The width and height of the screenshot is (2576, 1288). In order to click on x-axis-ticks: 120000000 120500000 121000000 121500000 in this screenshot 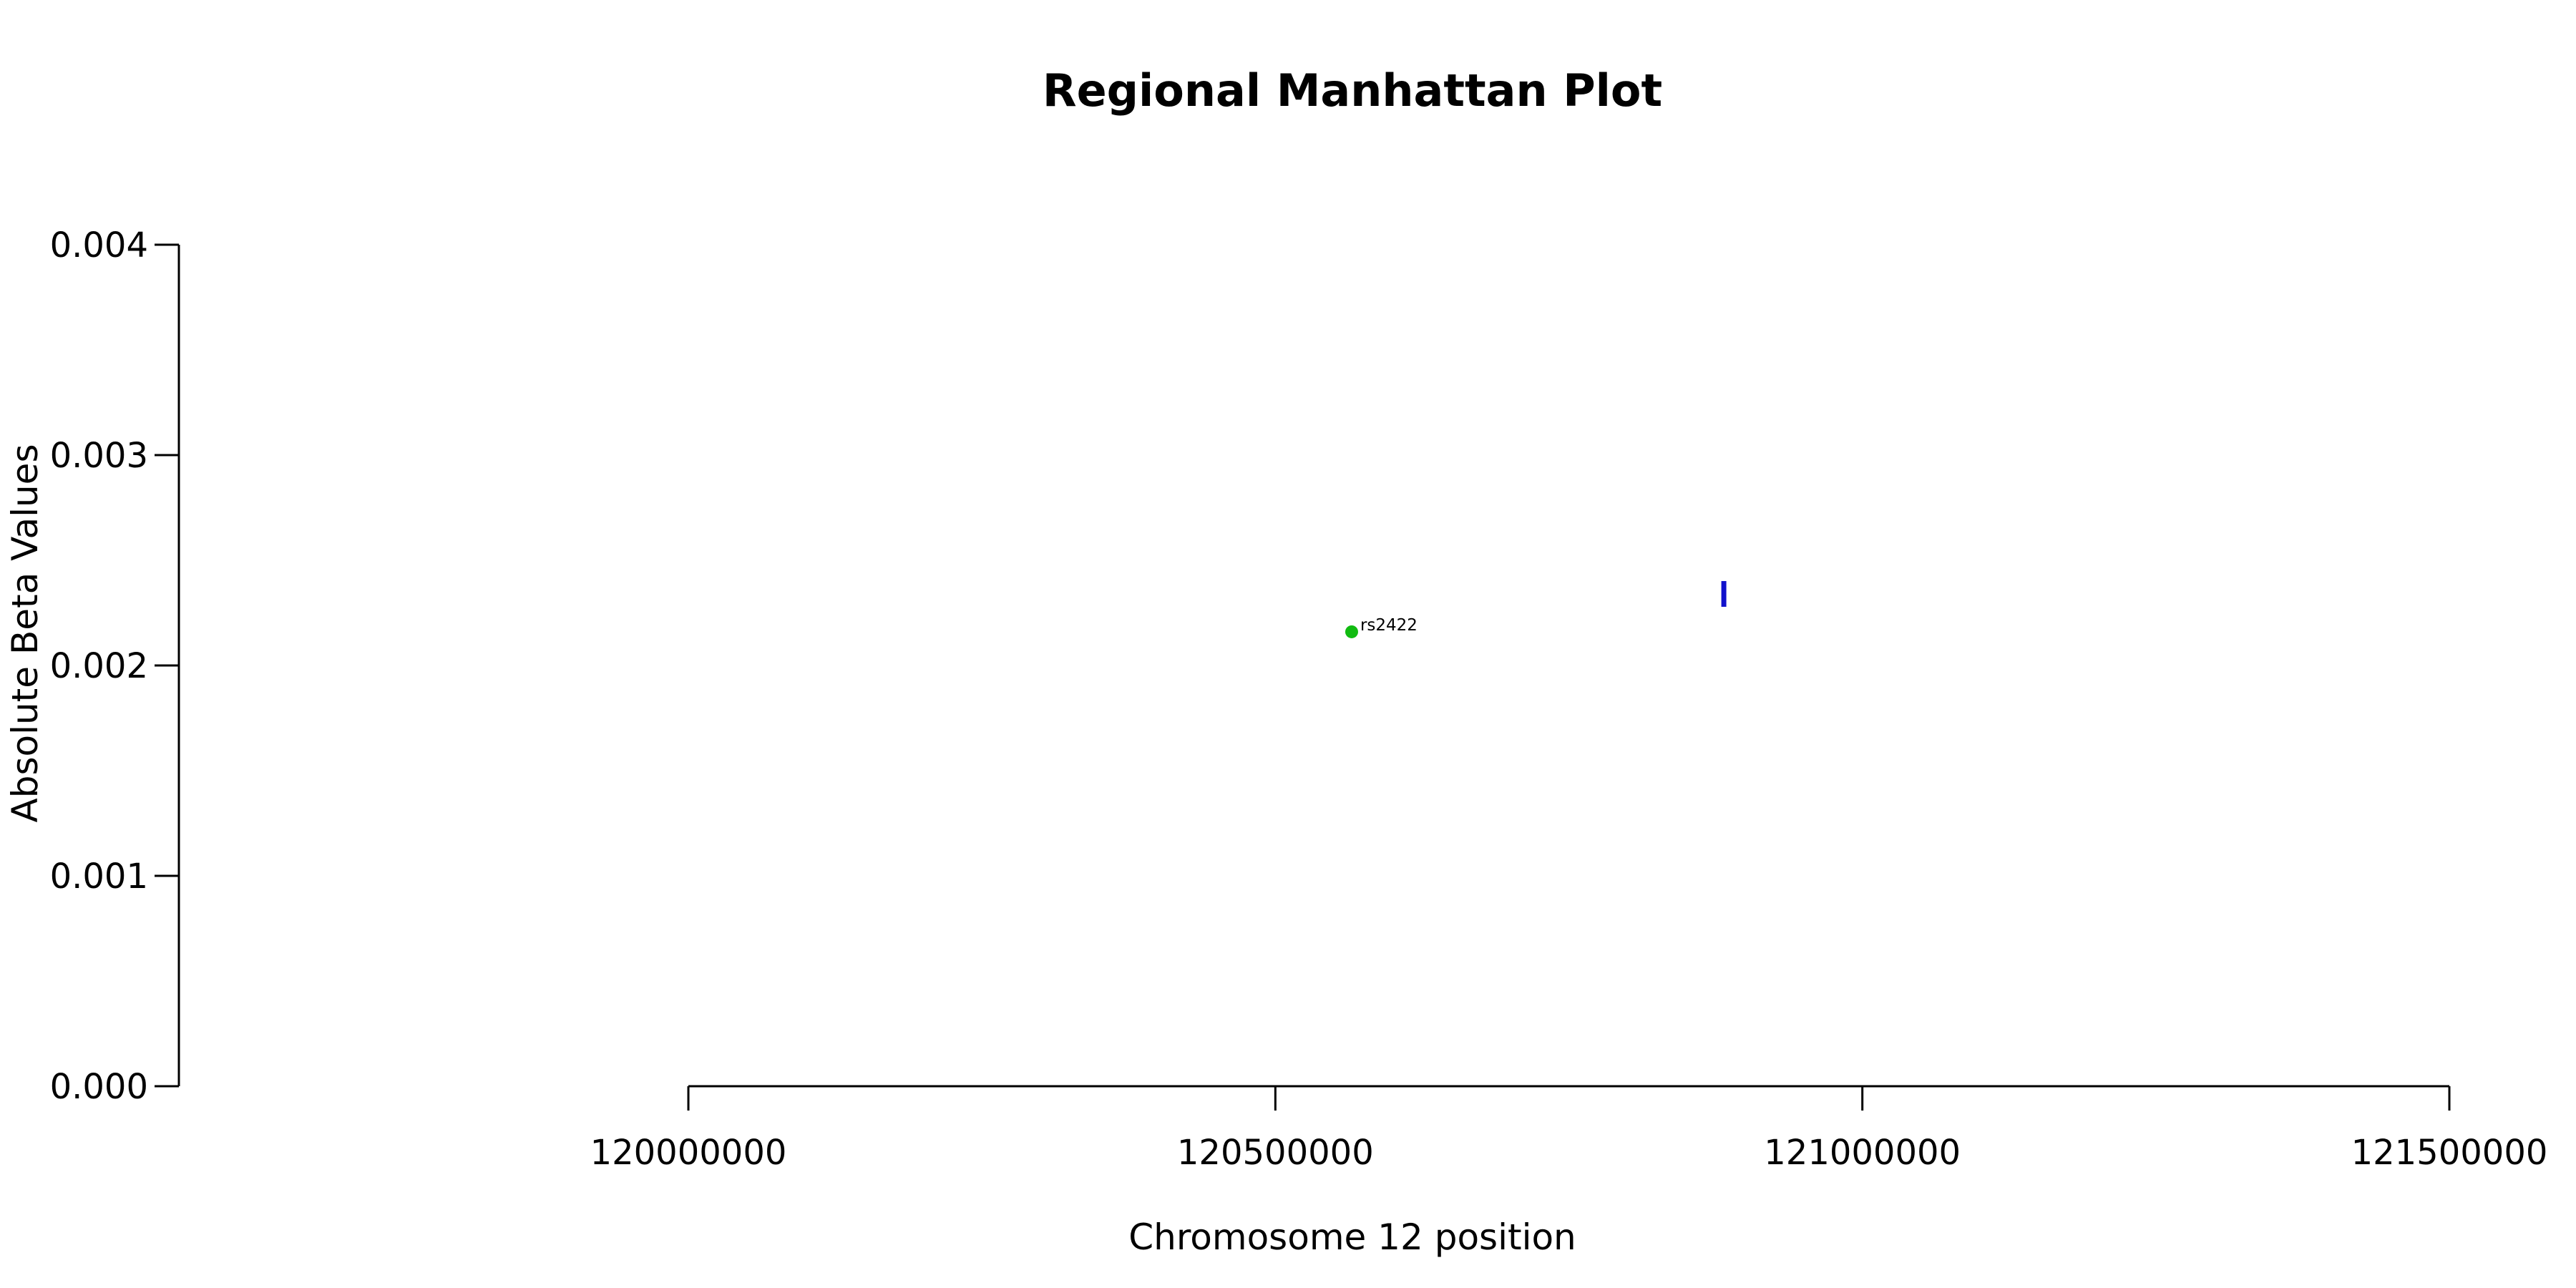, I will do `click(1569, 1129)`.